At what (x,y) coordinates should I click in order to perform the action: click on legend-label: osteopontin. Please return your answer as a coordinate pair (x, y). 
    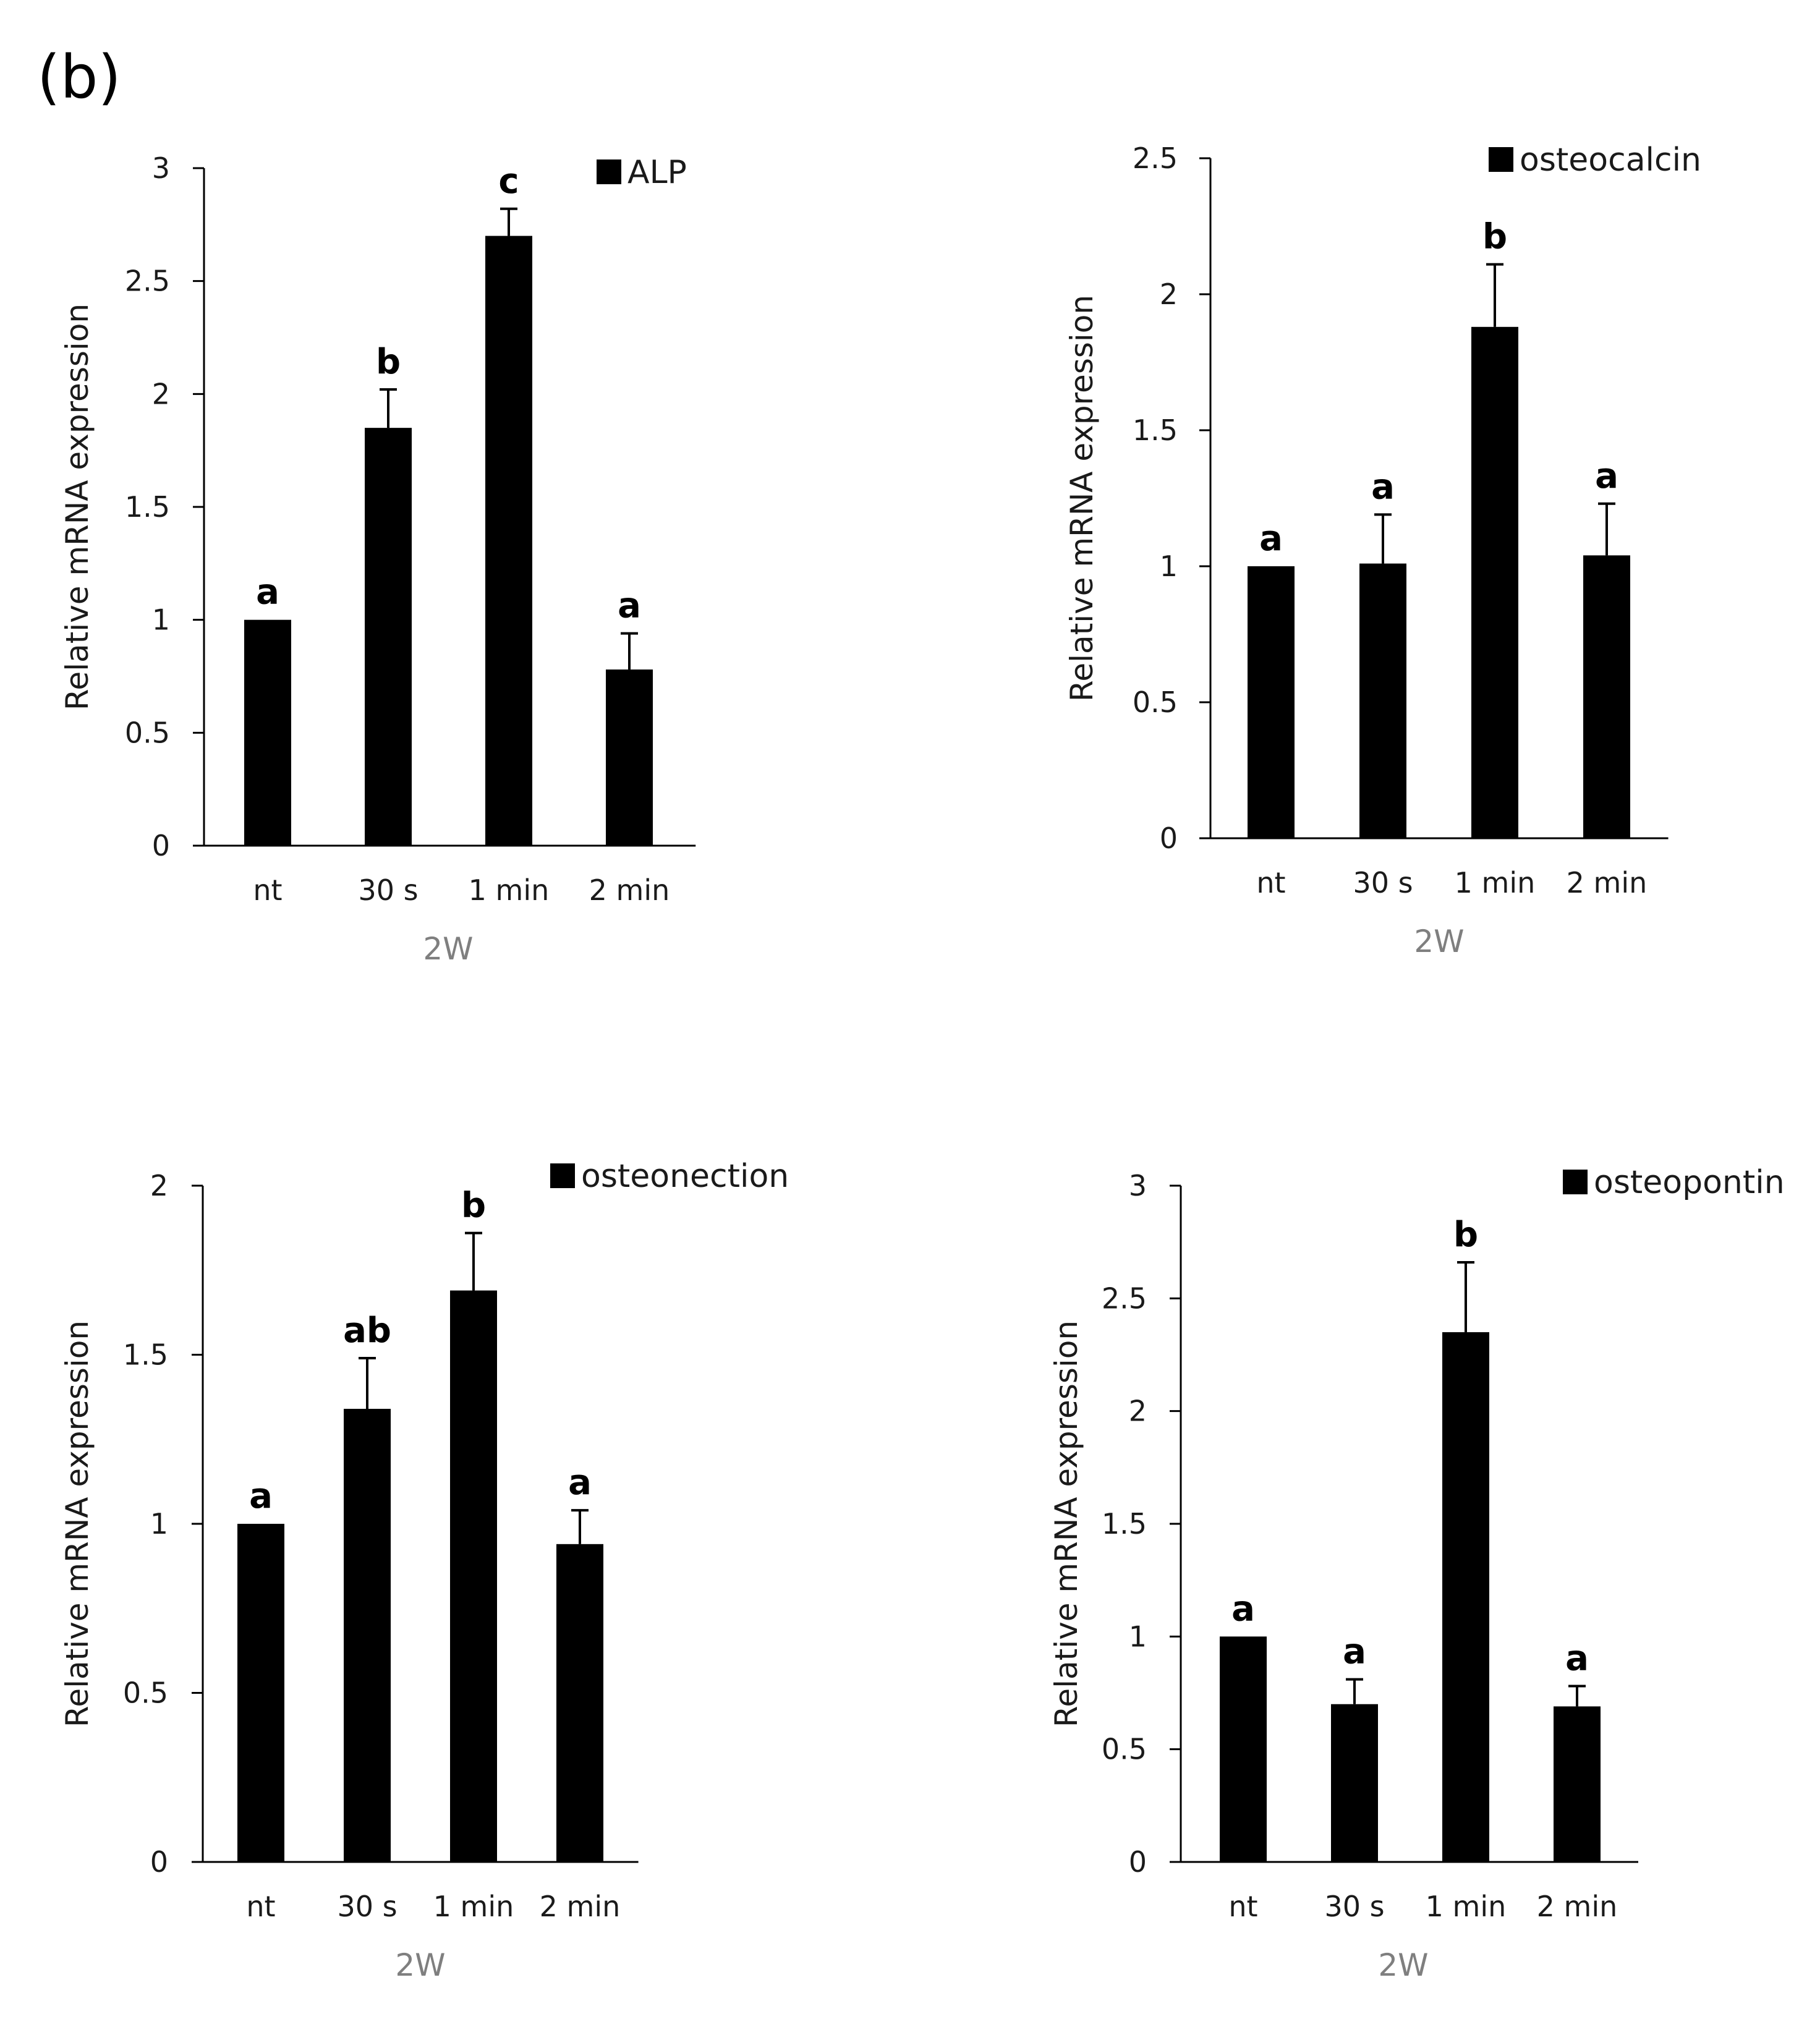
    Looking at the image, I should click on (1690, 1183).